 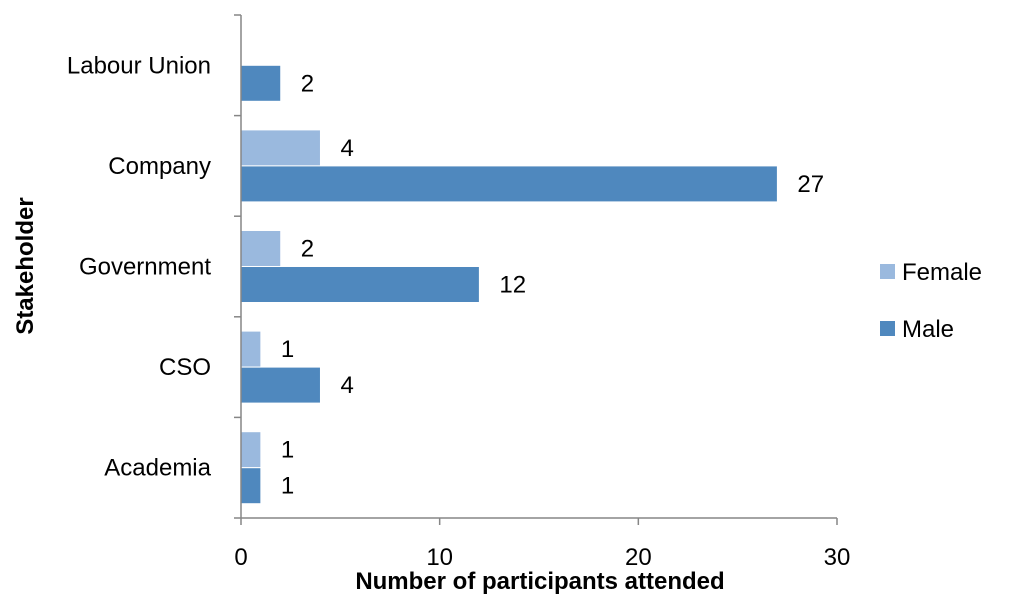 I want to click on y-axis-title: Stakeholder, so click(x=25, y=265).